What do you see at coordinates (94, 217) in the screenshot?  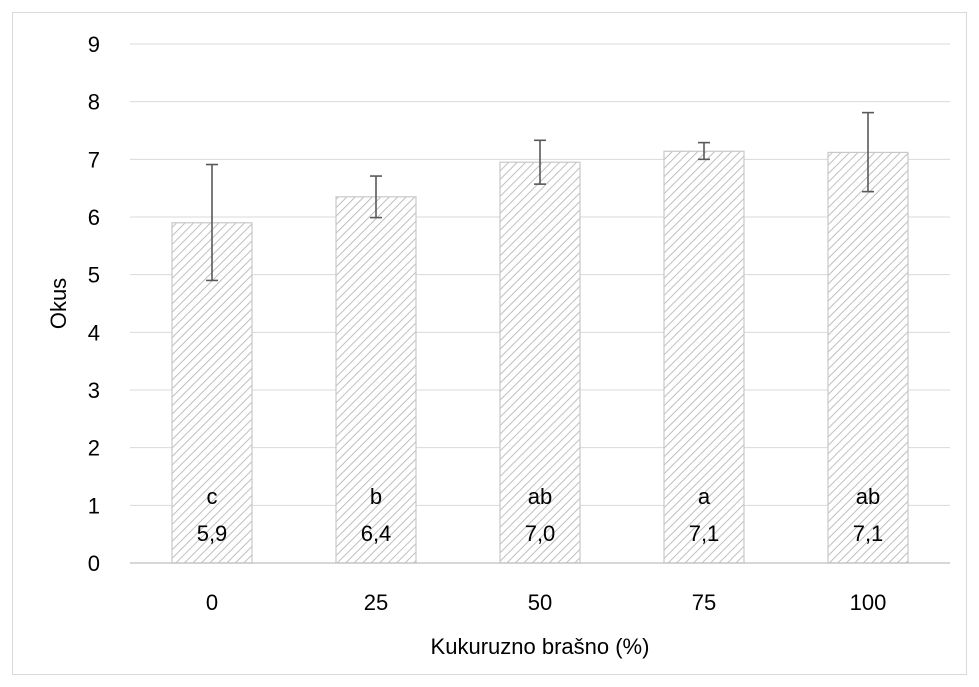 I see `y-tick-label: 6` at bounding box center [94, 217].